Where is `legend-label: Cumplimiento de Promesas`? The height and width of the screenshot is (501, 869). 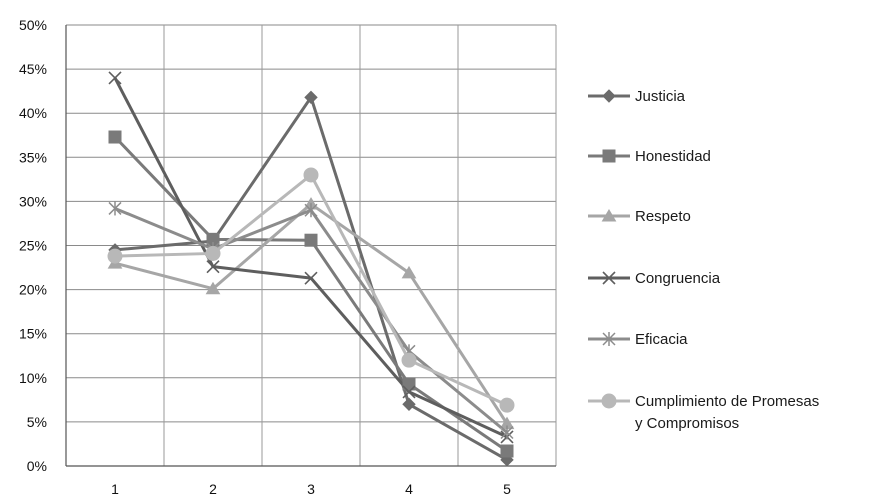
legend-label: Cumplimiento de Promesas is located at coordinates (727, 401).